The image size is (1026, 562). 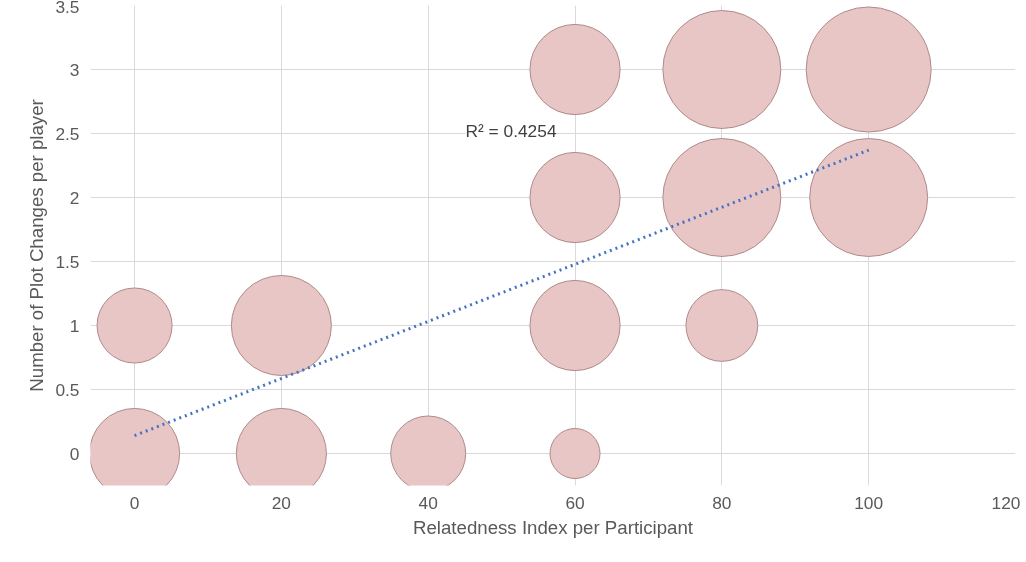 What do you see at coordinates (67, 133) in the screenshot?
I see `y-tick-label: 2.5` at bounding box center [67, 133].